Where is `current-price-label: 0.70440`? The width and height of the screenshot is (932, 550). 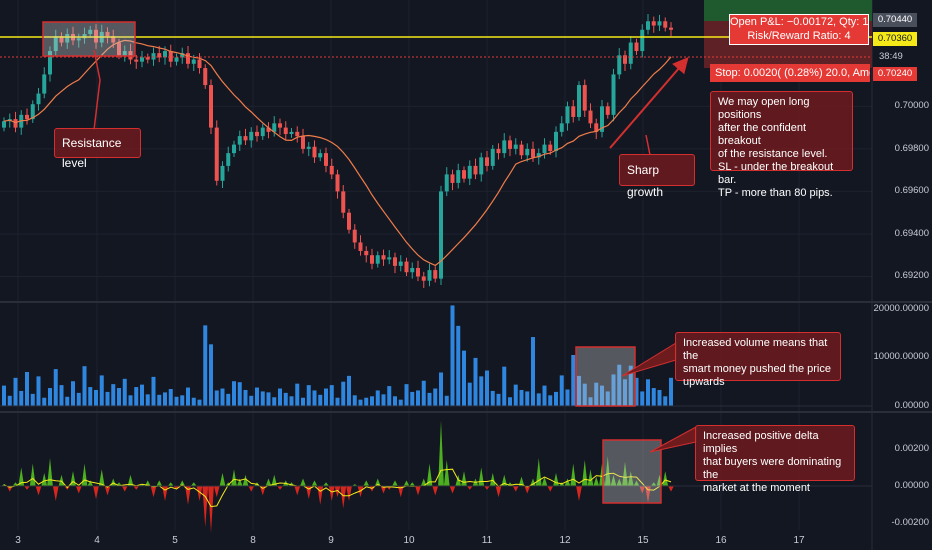 current-price-label: 0.70440 is located at coordinates (895, 20).